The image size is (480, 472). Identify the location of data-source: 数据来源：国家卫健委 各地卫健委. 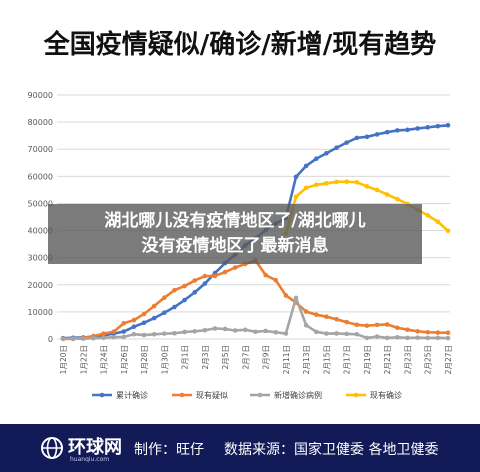
(331, 450).